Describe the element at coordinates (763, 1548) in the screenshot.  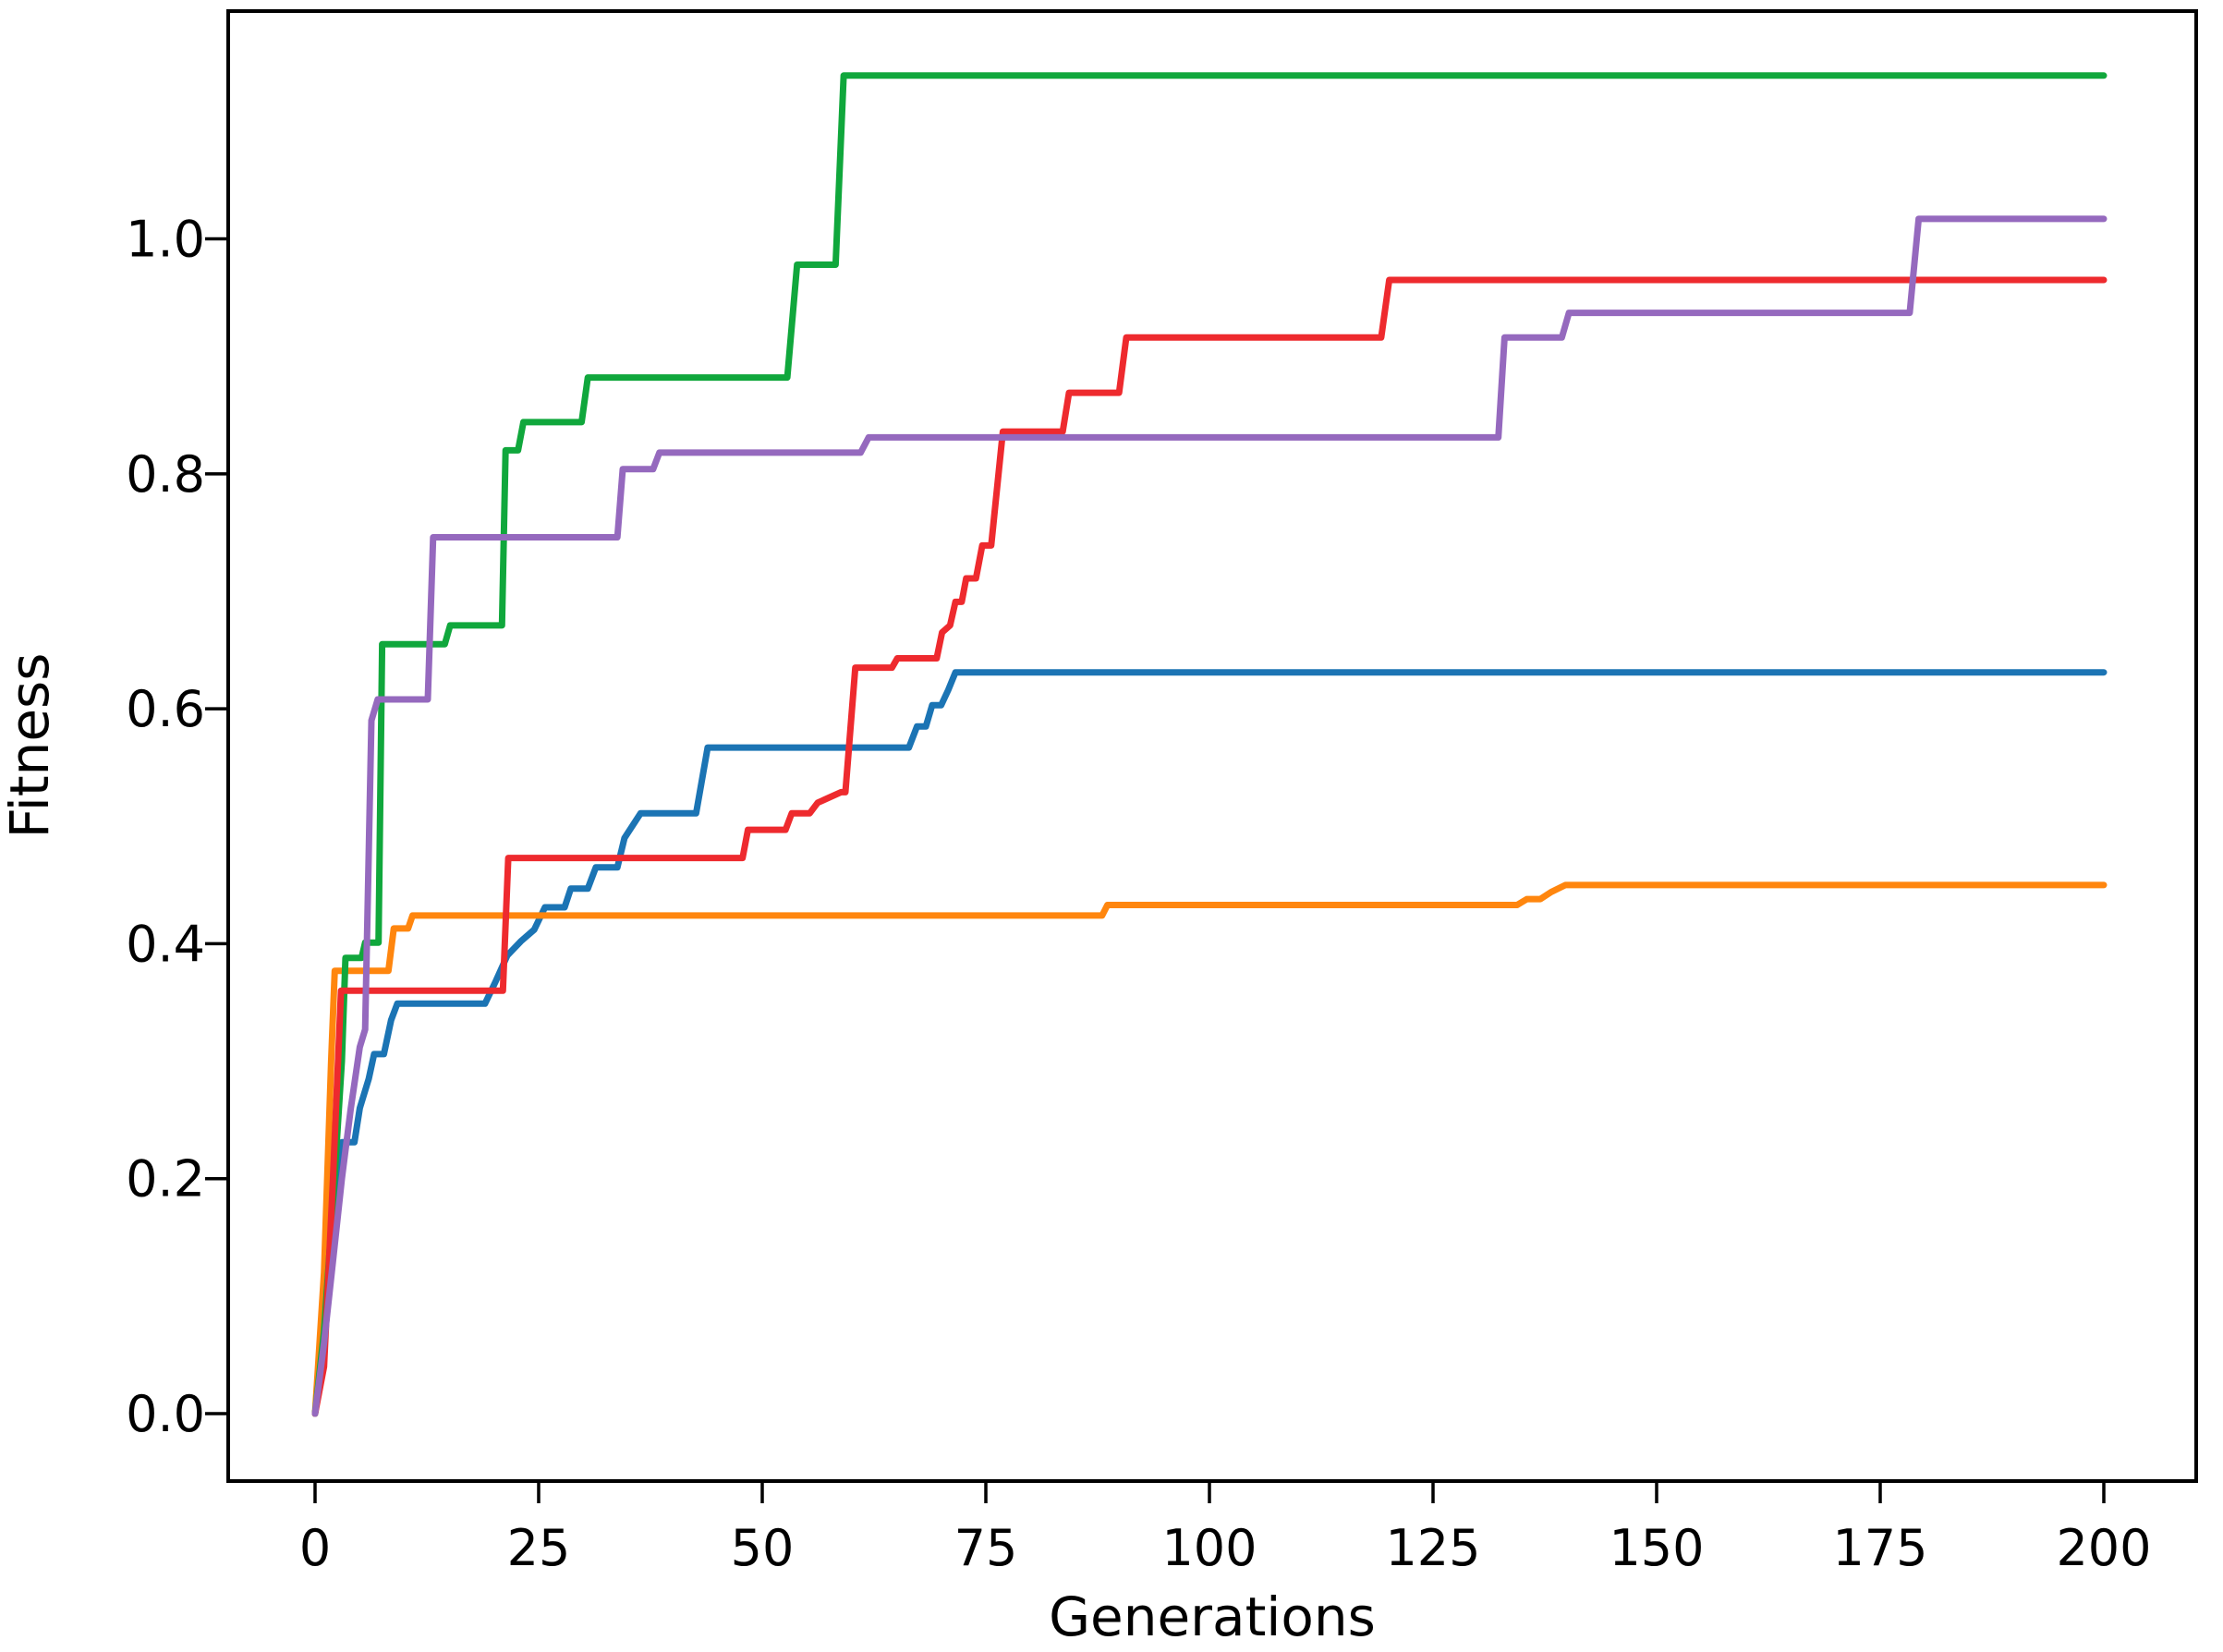
I see `x-tick-label: 50` at that location.